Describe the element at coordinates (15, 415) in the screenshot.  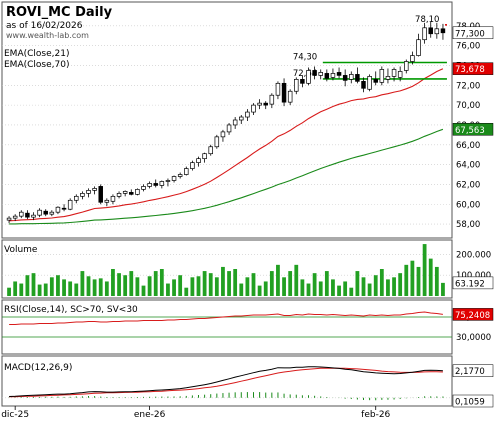
I see `x-tick-label: dic-25` at that location.